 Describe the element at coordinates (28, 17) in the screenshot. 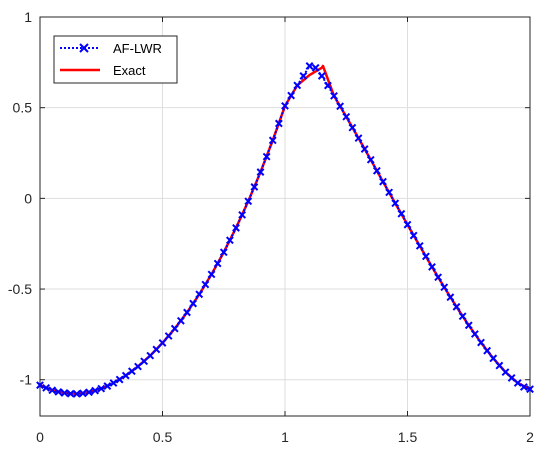

I see `y-tick-label: 1` at that location.